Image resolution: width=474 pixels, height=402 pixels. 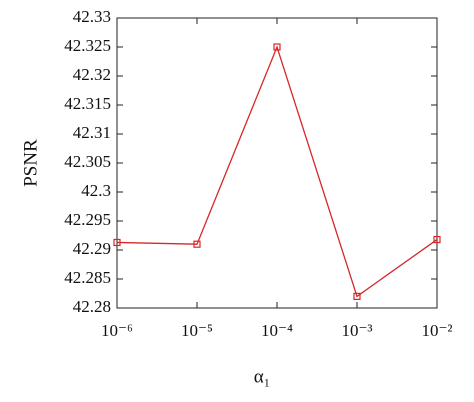 I want to click on x-tick-label: 10⁻³, so click(x=356, y=330).